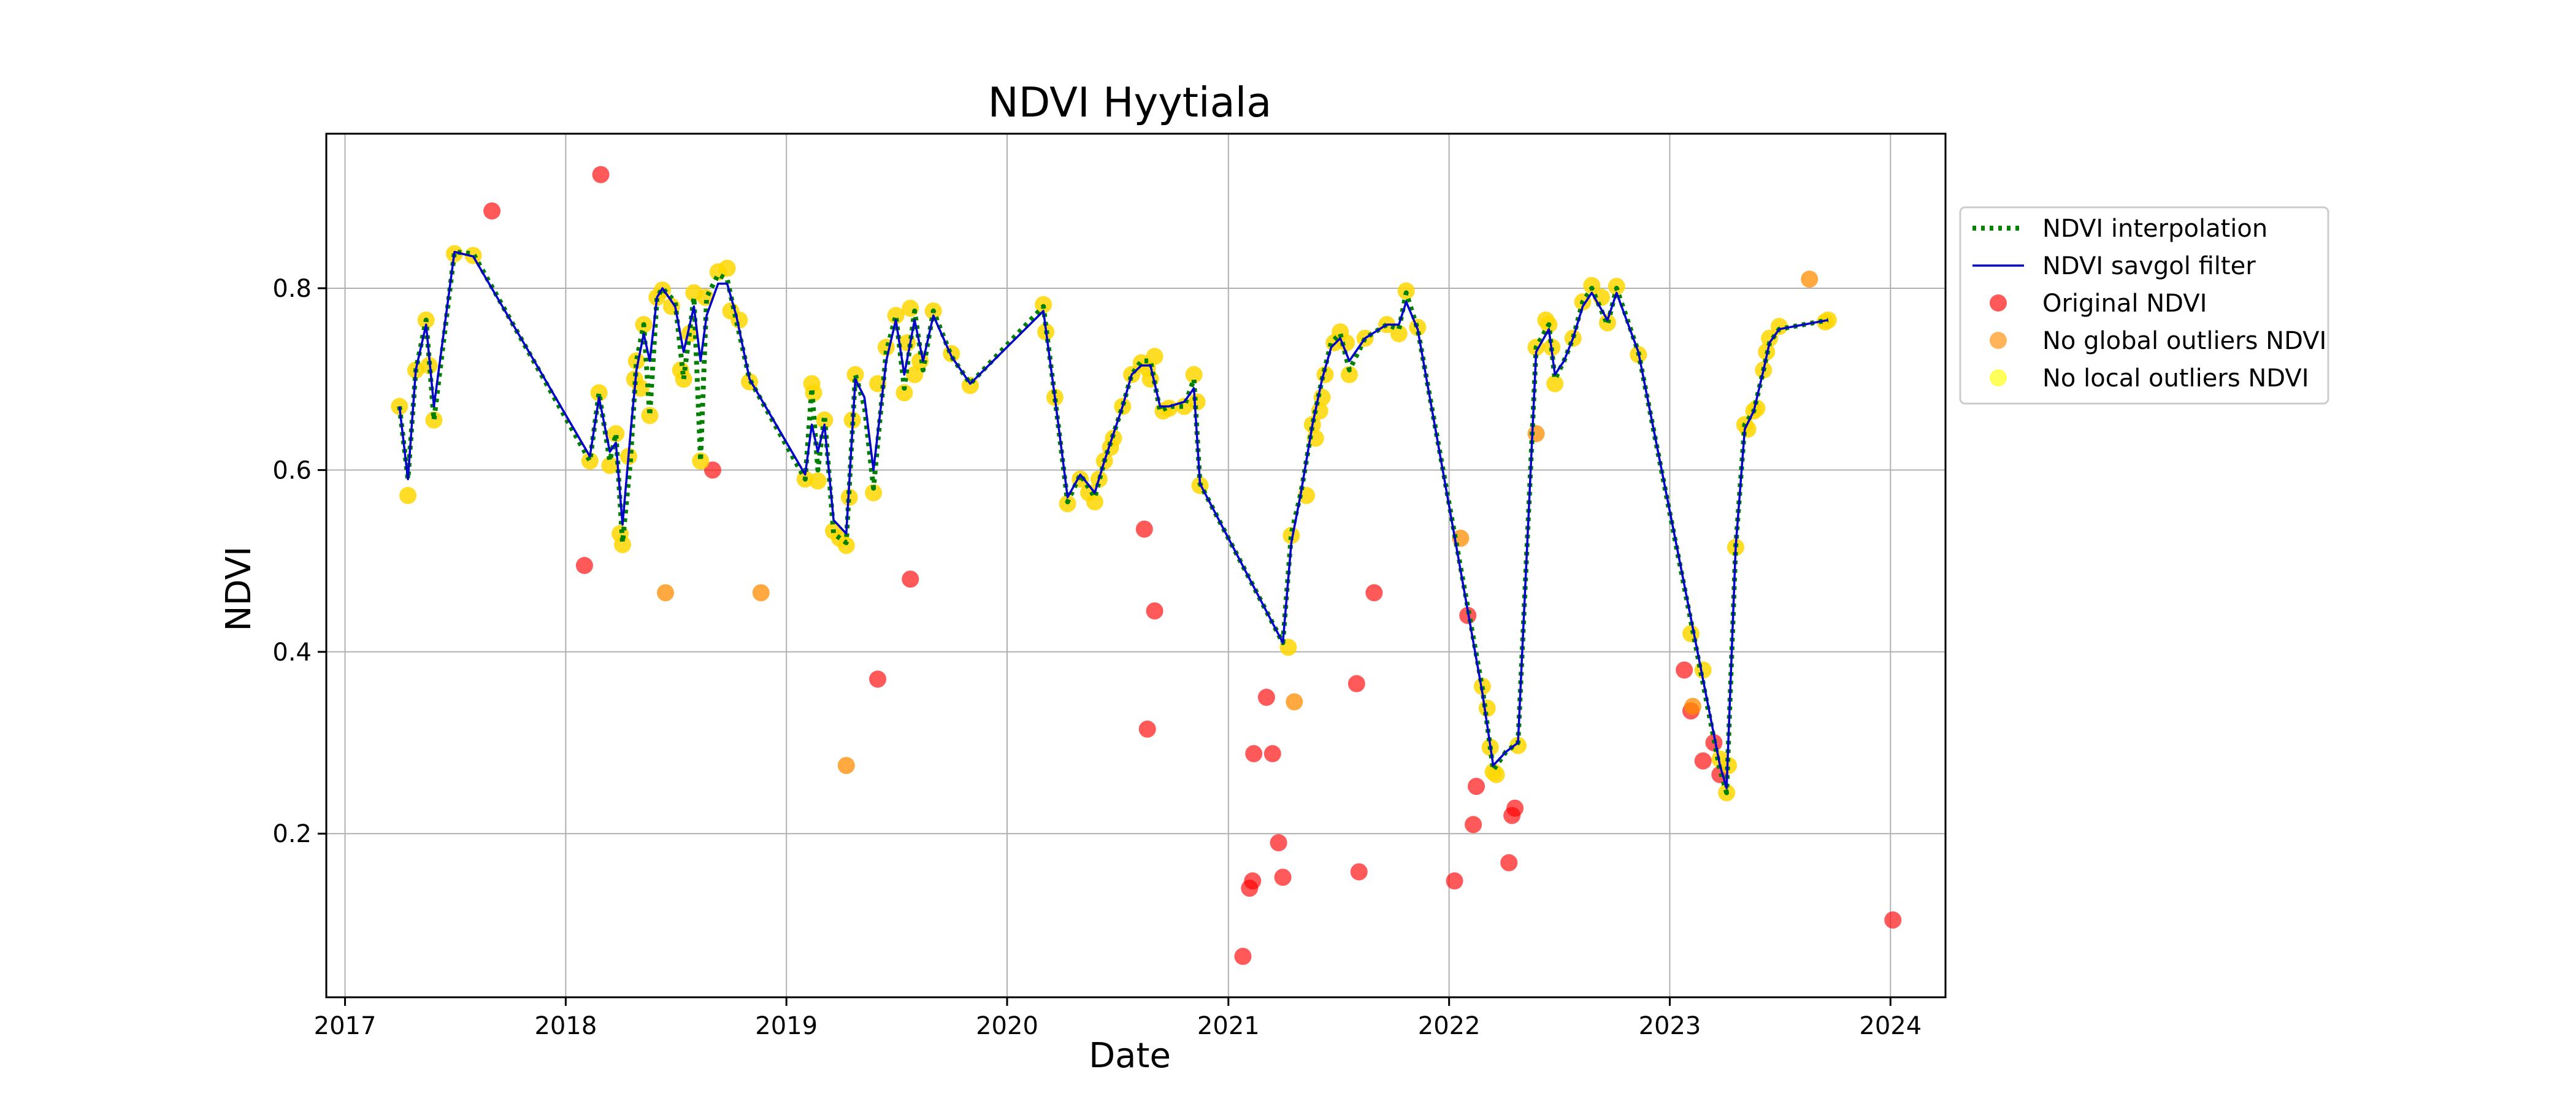 Image resolution: width=2576 pixels, height=1104 pixels. Describe the element at coordinates (2184, 341) in the screenshot. I see `legend-label: No global outliers NDVI` at that location.